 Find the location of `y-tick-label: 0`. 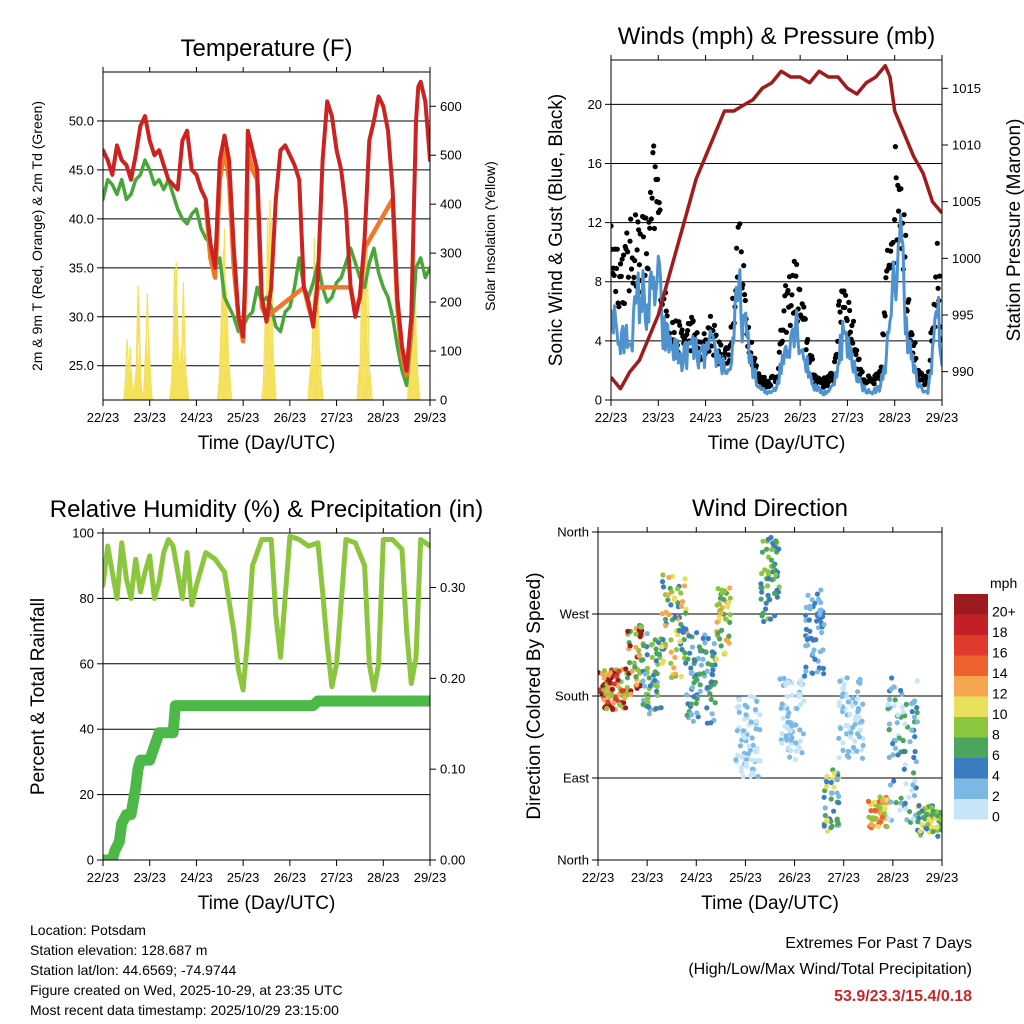

y-tick-label: 0 is located at coordinates (598, 400).